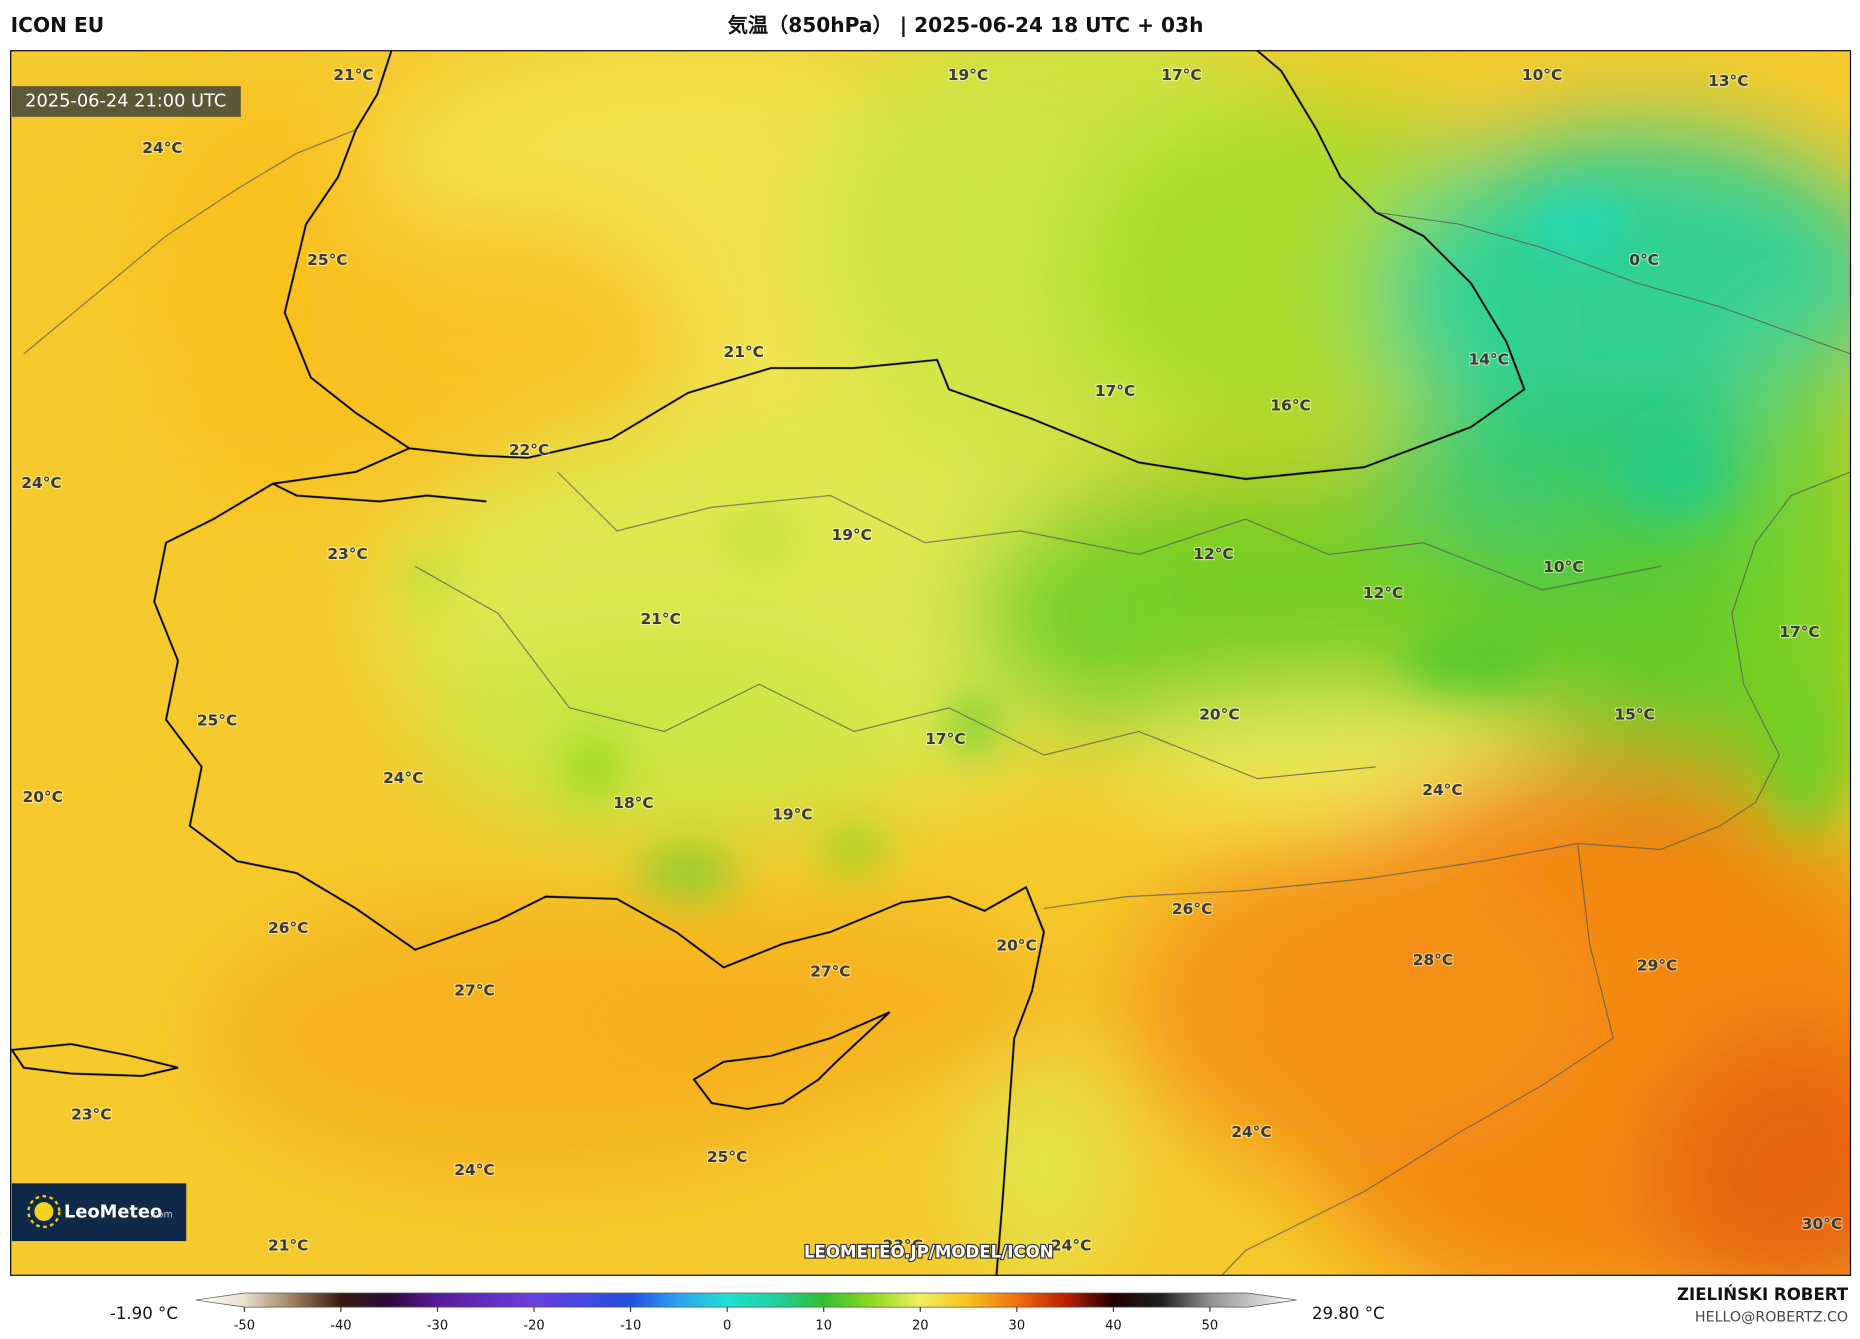 This screenshot has height=1339, width=1860. I want to click on colorbar-tick-label: 10, so click(823, 1326).